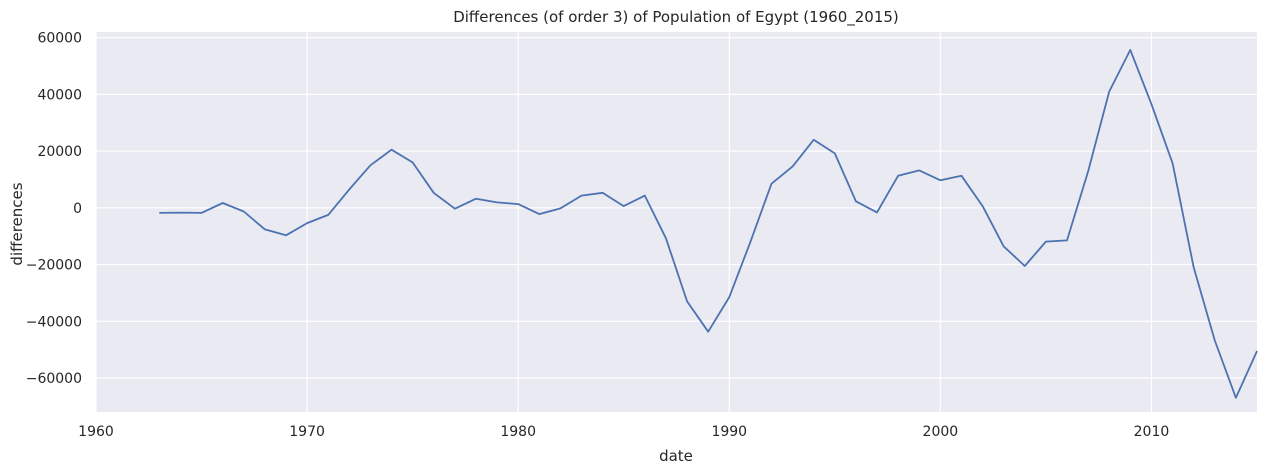  I want to click on x-tick-label: 1960, so click(96, 432).